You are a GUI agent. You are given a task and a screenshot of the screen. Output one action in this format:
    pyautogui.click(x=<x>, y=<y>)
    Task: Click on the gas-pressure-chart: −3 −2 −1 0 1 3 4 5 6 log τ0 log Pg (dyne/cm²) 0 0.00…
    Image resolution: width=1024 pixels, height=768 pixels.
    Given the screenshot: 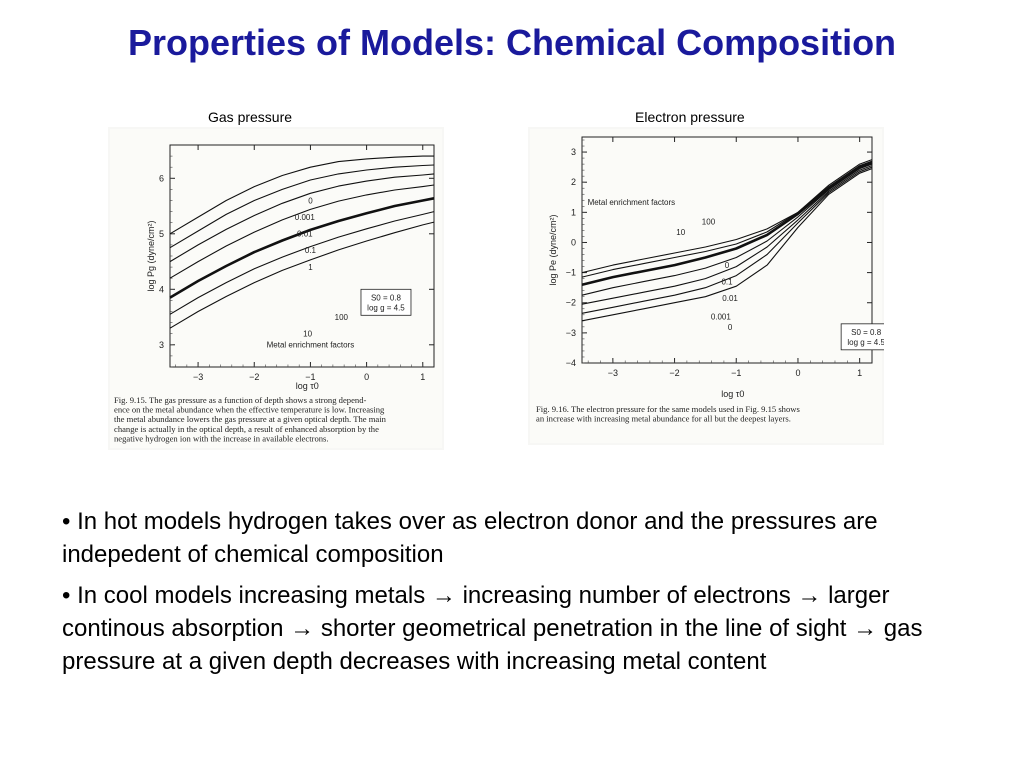 What is the action you would take?
    pyautogui.click(x=276, y=288)
    